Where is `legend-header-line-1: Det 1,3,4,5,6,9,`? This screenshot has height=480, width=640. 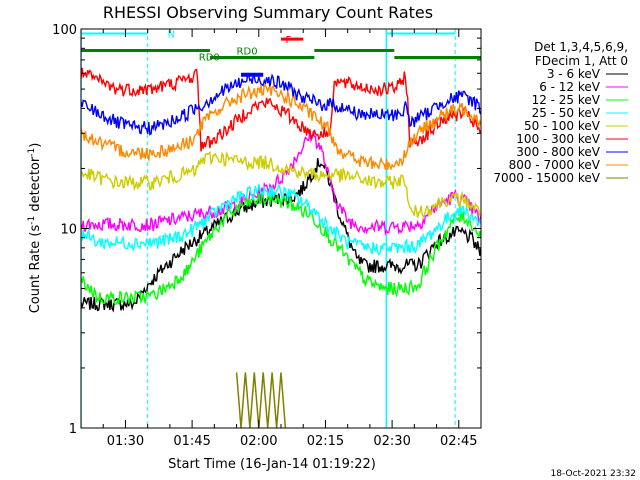 legend-header-line-1: Det 1,3,4,5,6,9, is located at coordinates (581, 47).